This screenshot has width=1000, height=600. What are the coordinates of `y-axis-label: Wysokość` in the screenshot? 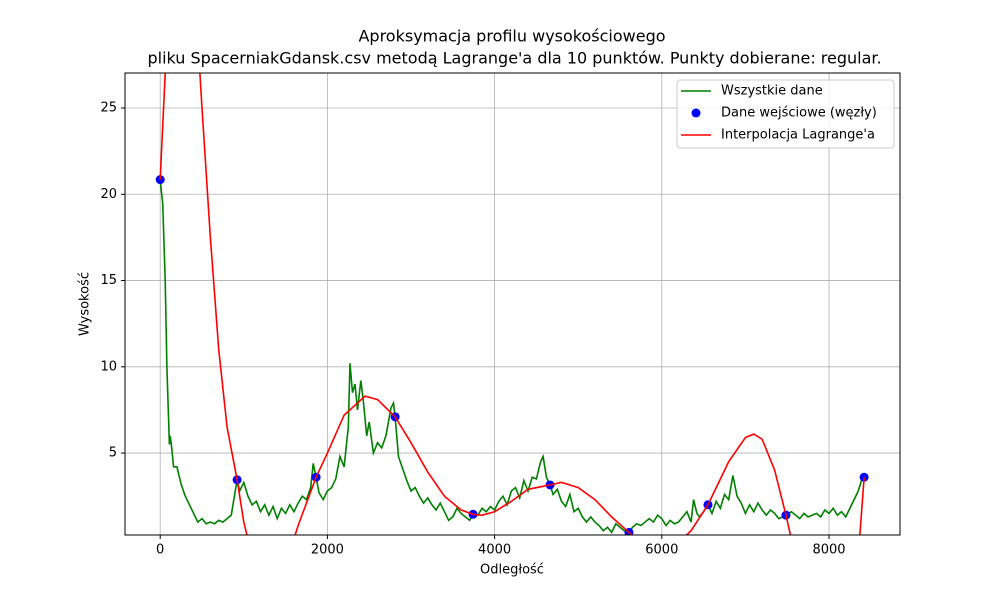 It's located at (85, 304).